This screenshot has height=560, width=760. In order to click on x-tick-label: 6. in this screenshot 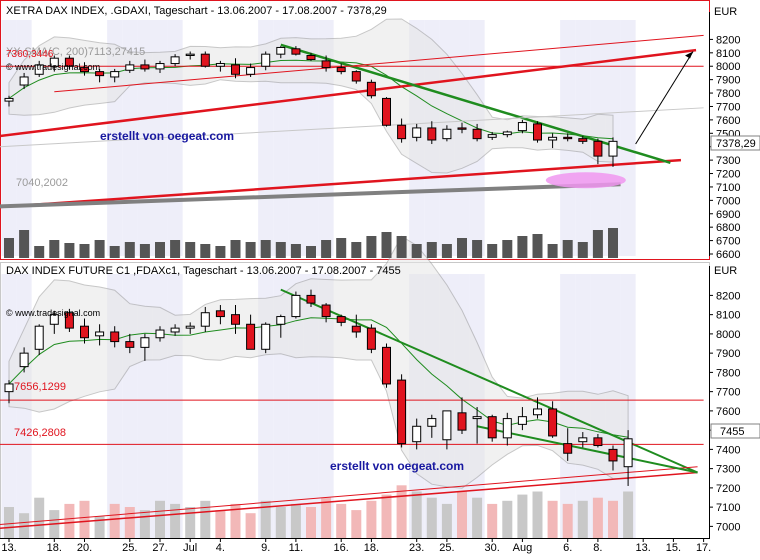, I will do `click(567, 548)`.